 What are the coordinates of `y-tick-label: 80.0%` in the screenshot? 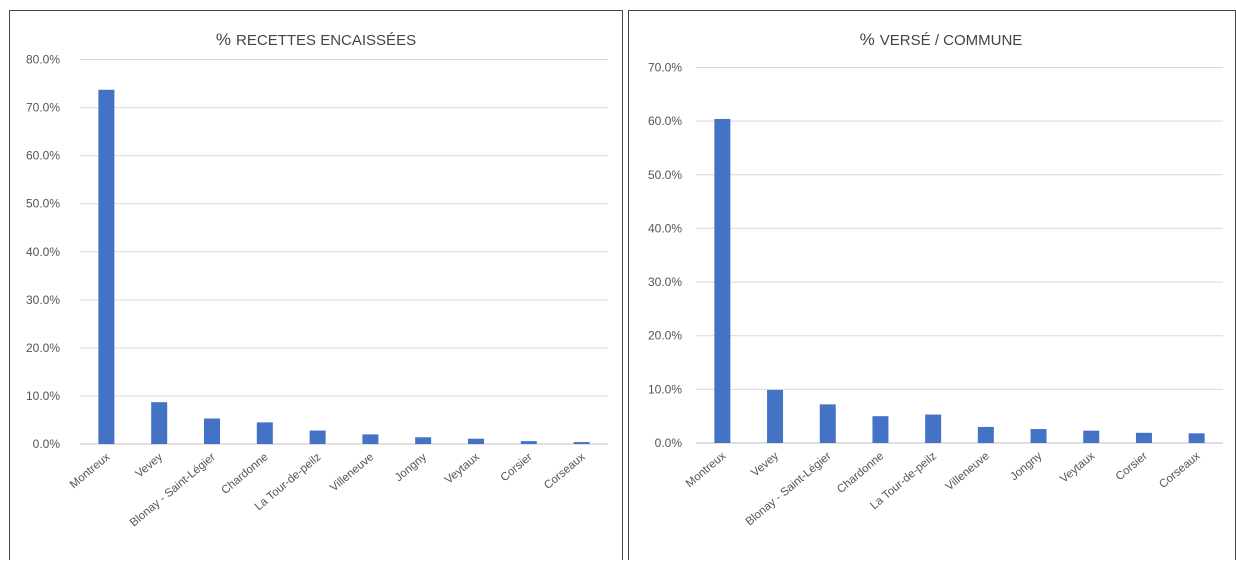 It's located at (43, 60).